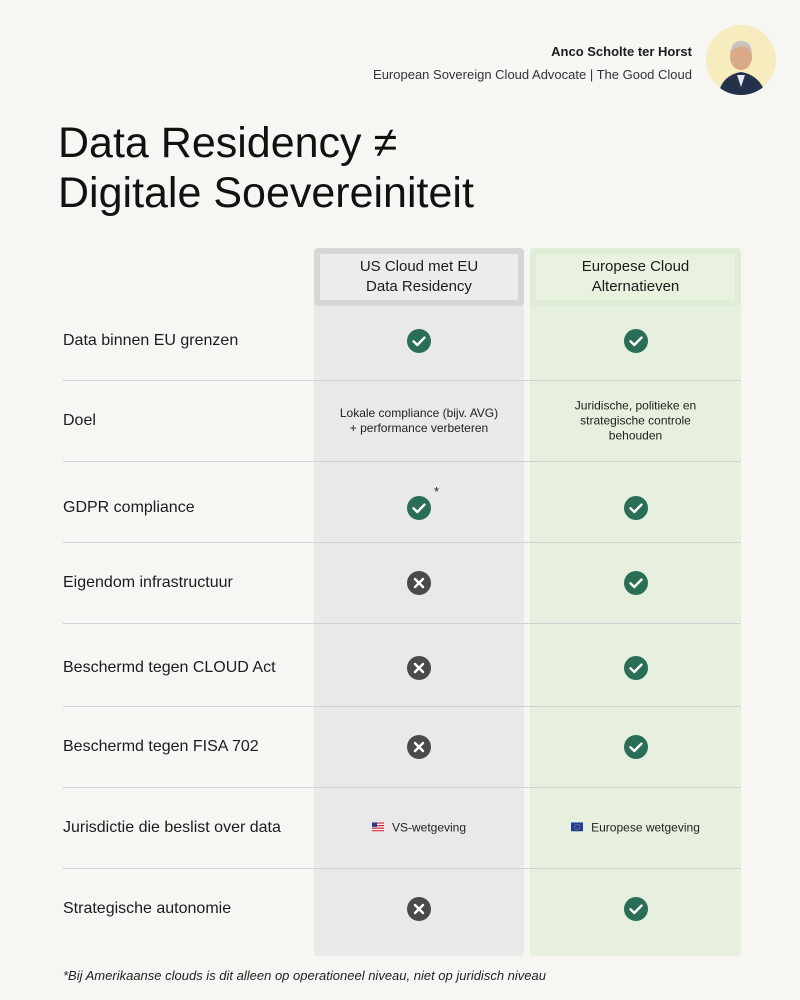  I want to click on us-cell: *, so click(419, 502).